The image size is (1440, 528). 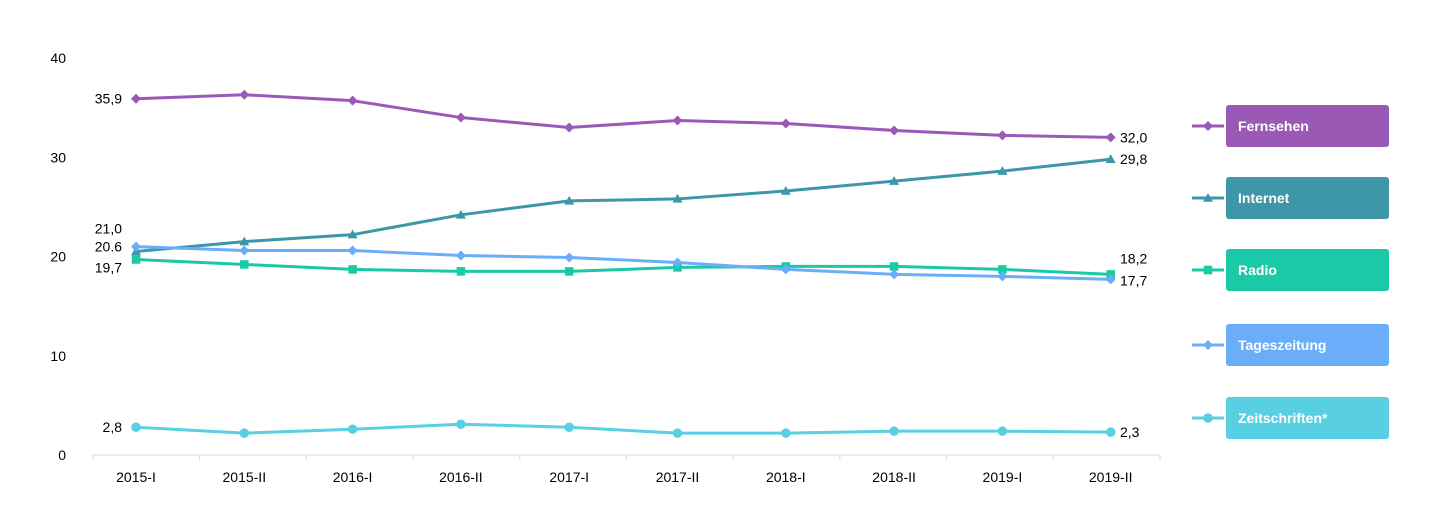 I want to click on start-value-label: 19,7, so click(x=108, y=267).